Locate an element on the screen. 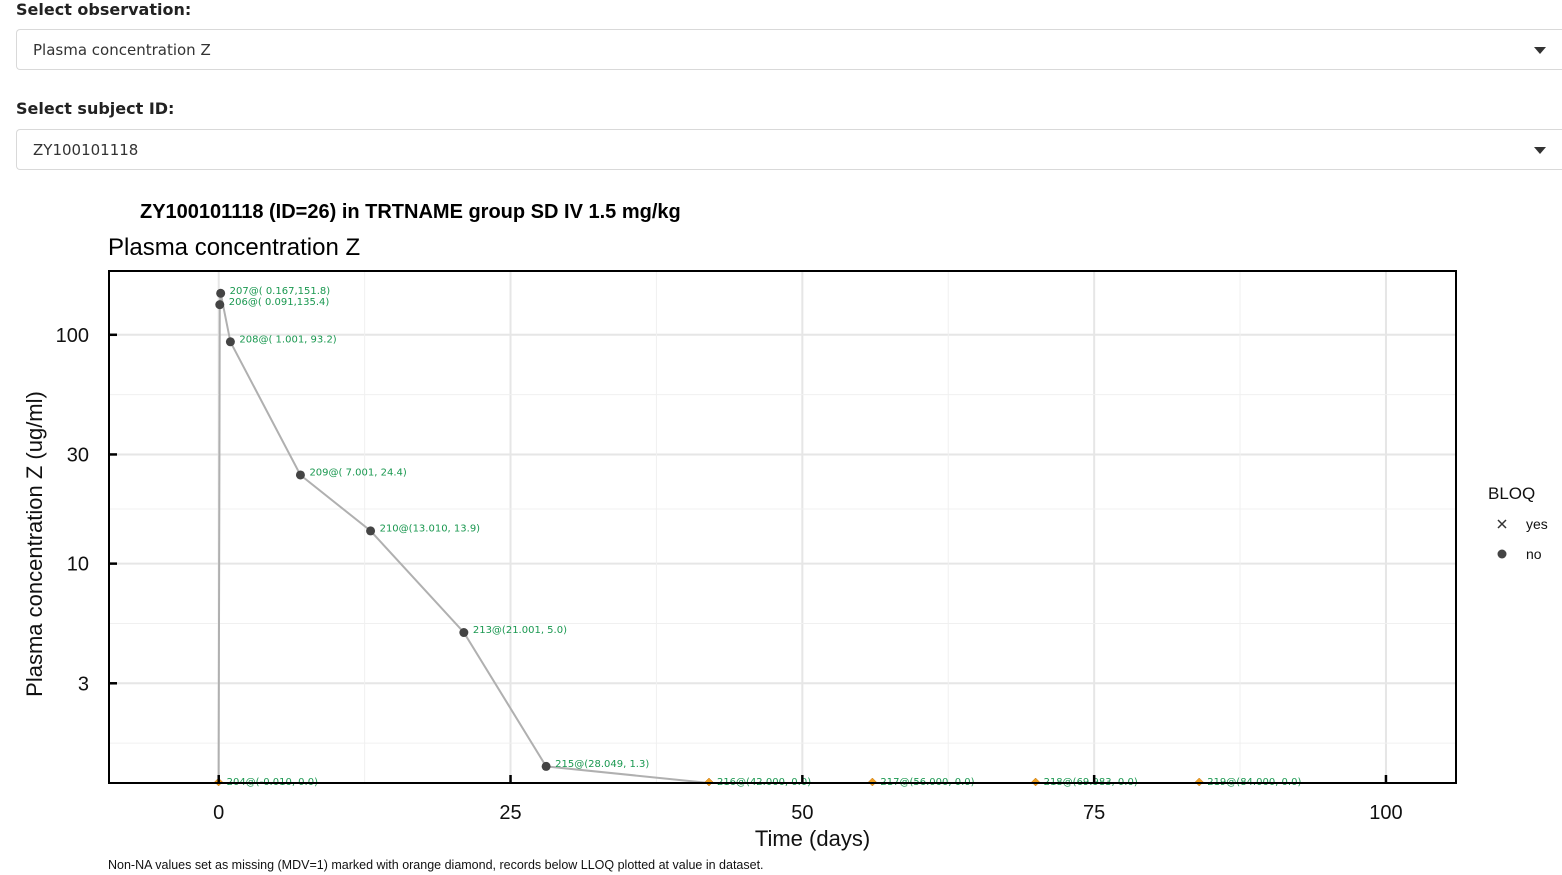  x-tick-label: 0 is located at coordinates (218, 813).